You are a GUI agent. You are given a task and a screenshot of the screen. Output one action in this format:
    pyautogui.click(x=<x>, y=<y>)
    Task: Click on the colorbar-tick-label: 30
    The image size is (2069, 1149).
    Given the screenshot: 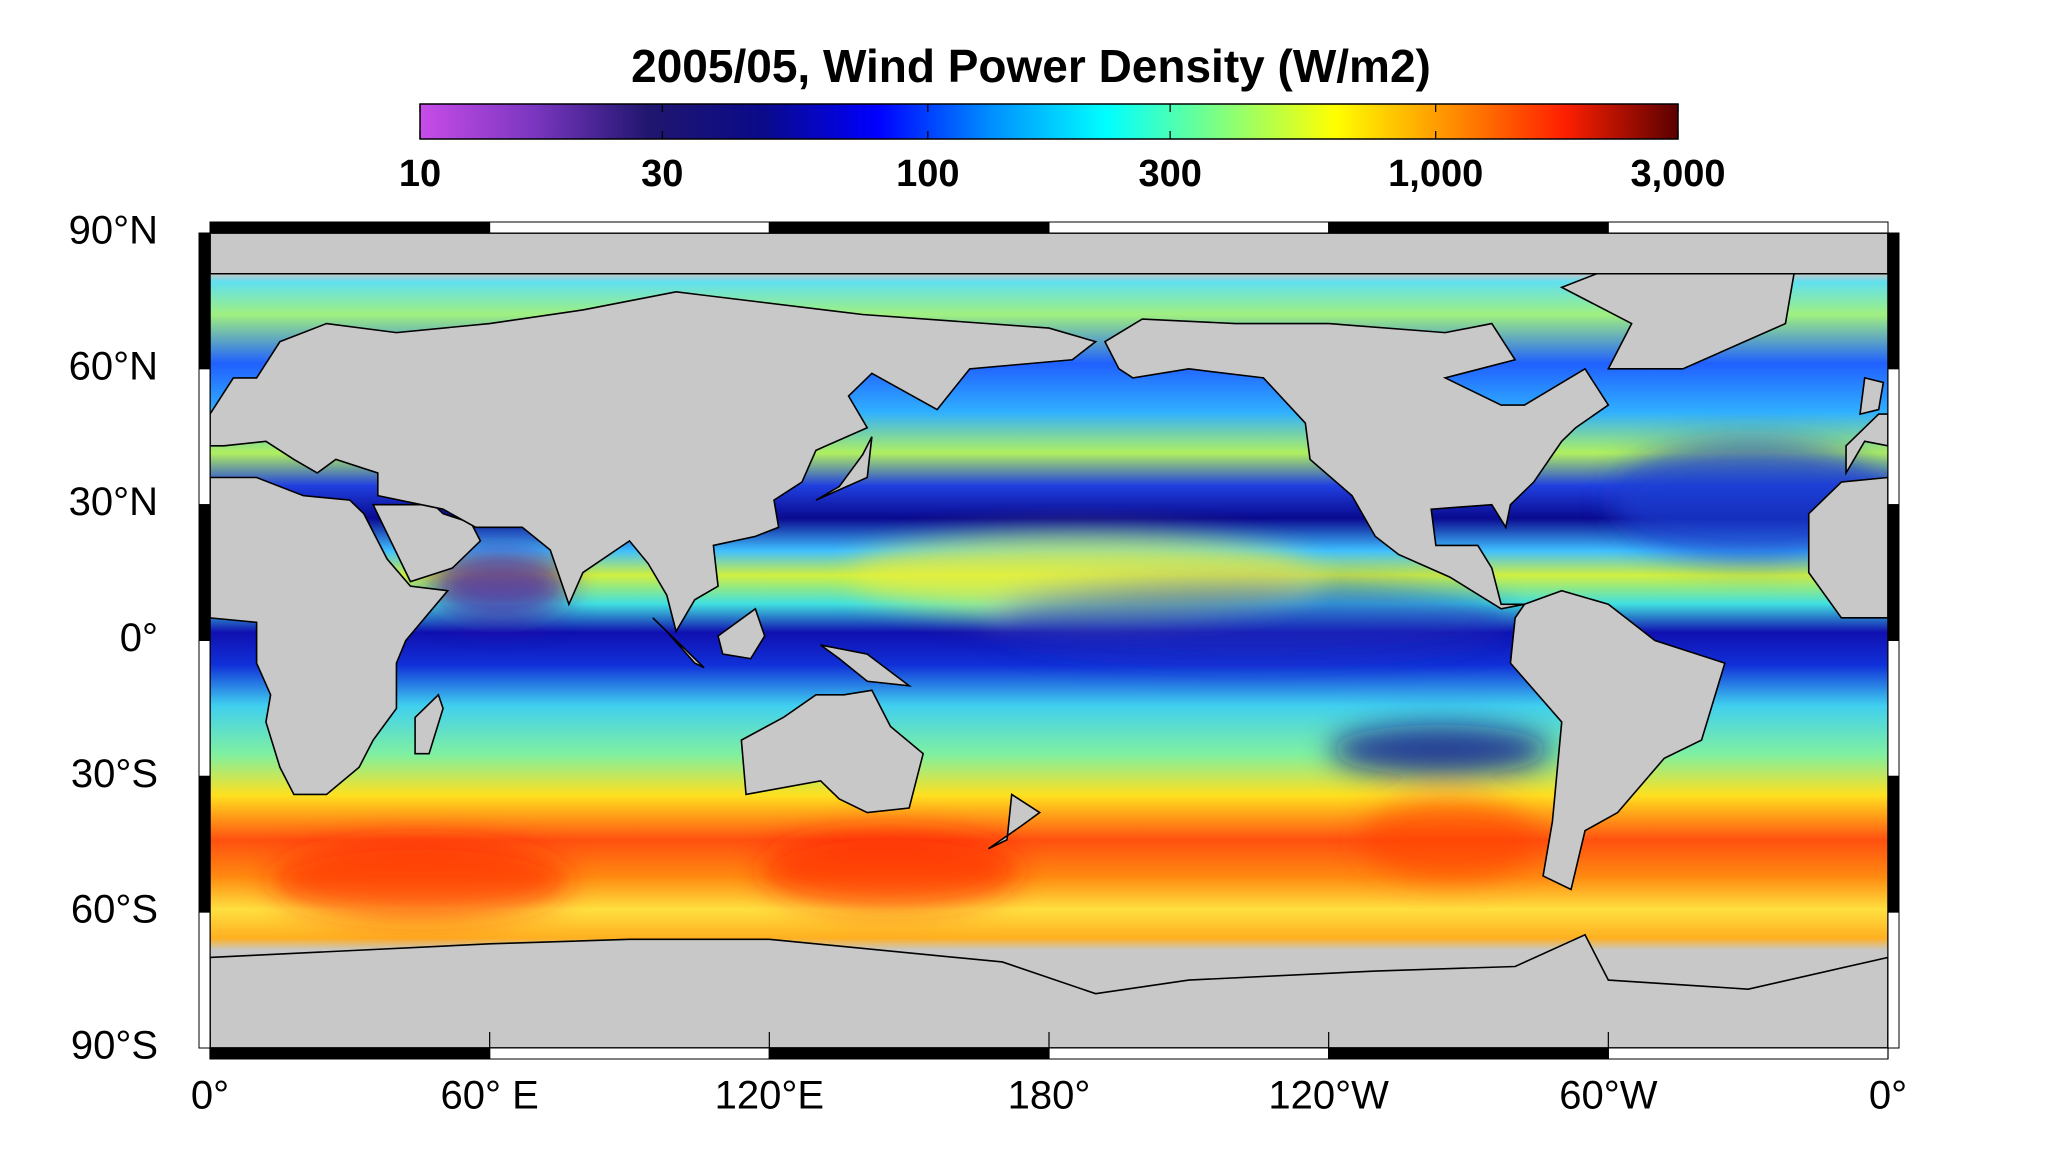 What is the action you would take?
    pyautogui.click(x=662, y=174)
    